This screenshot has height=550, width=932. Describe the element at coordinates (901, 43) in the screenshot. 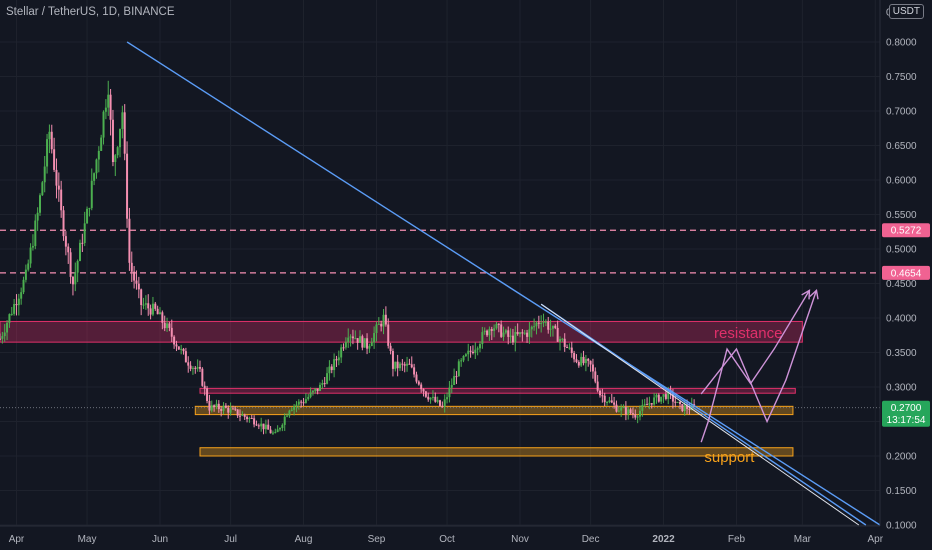

I see `y-tick-label: 0.8000` at that location.